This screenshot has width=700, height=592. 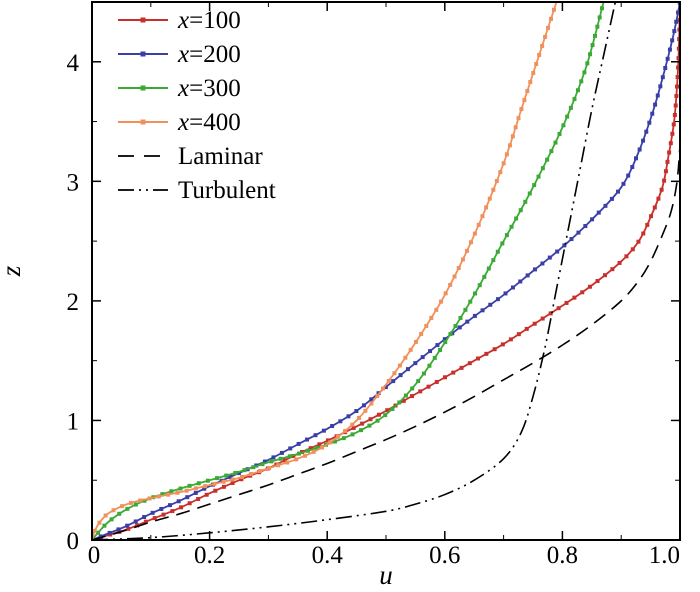 I want to click on y-tick-label: 1, so click(x=73, y=421).